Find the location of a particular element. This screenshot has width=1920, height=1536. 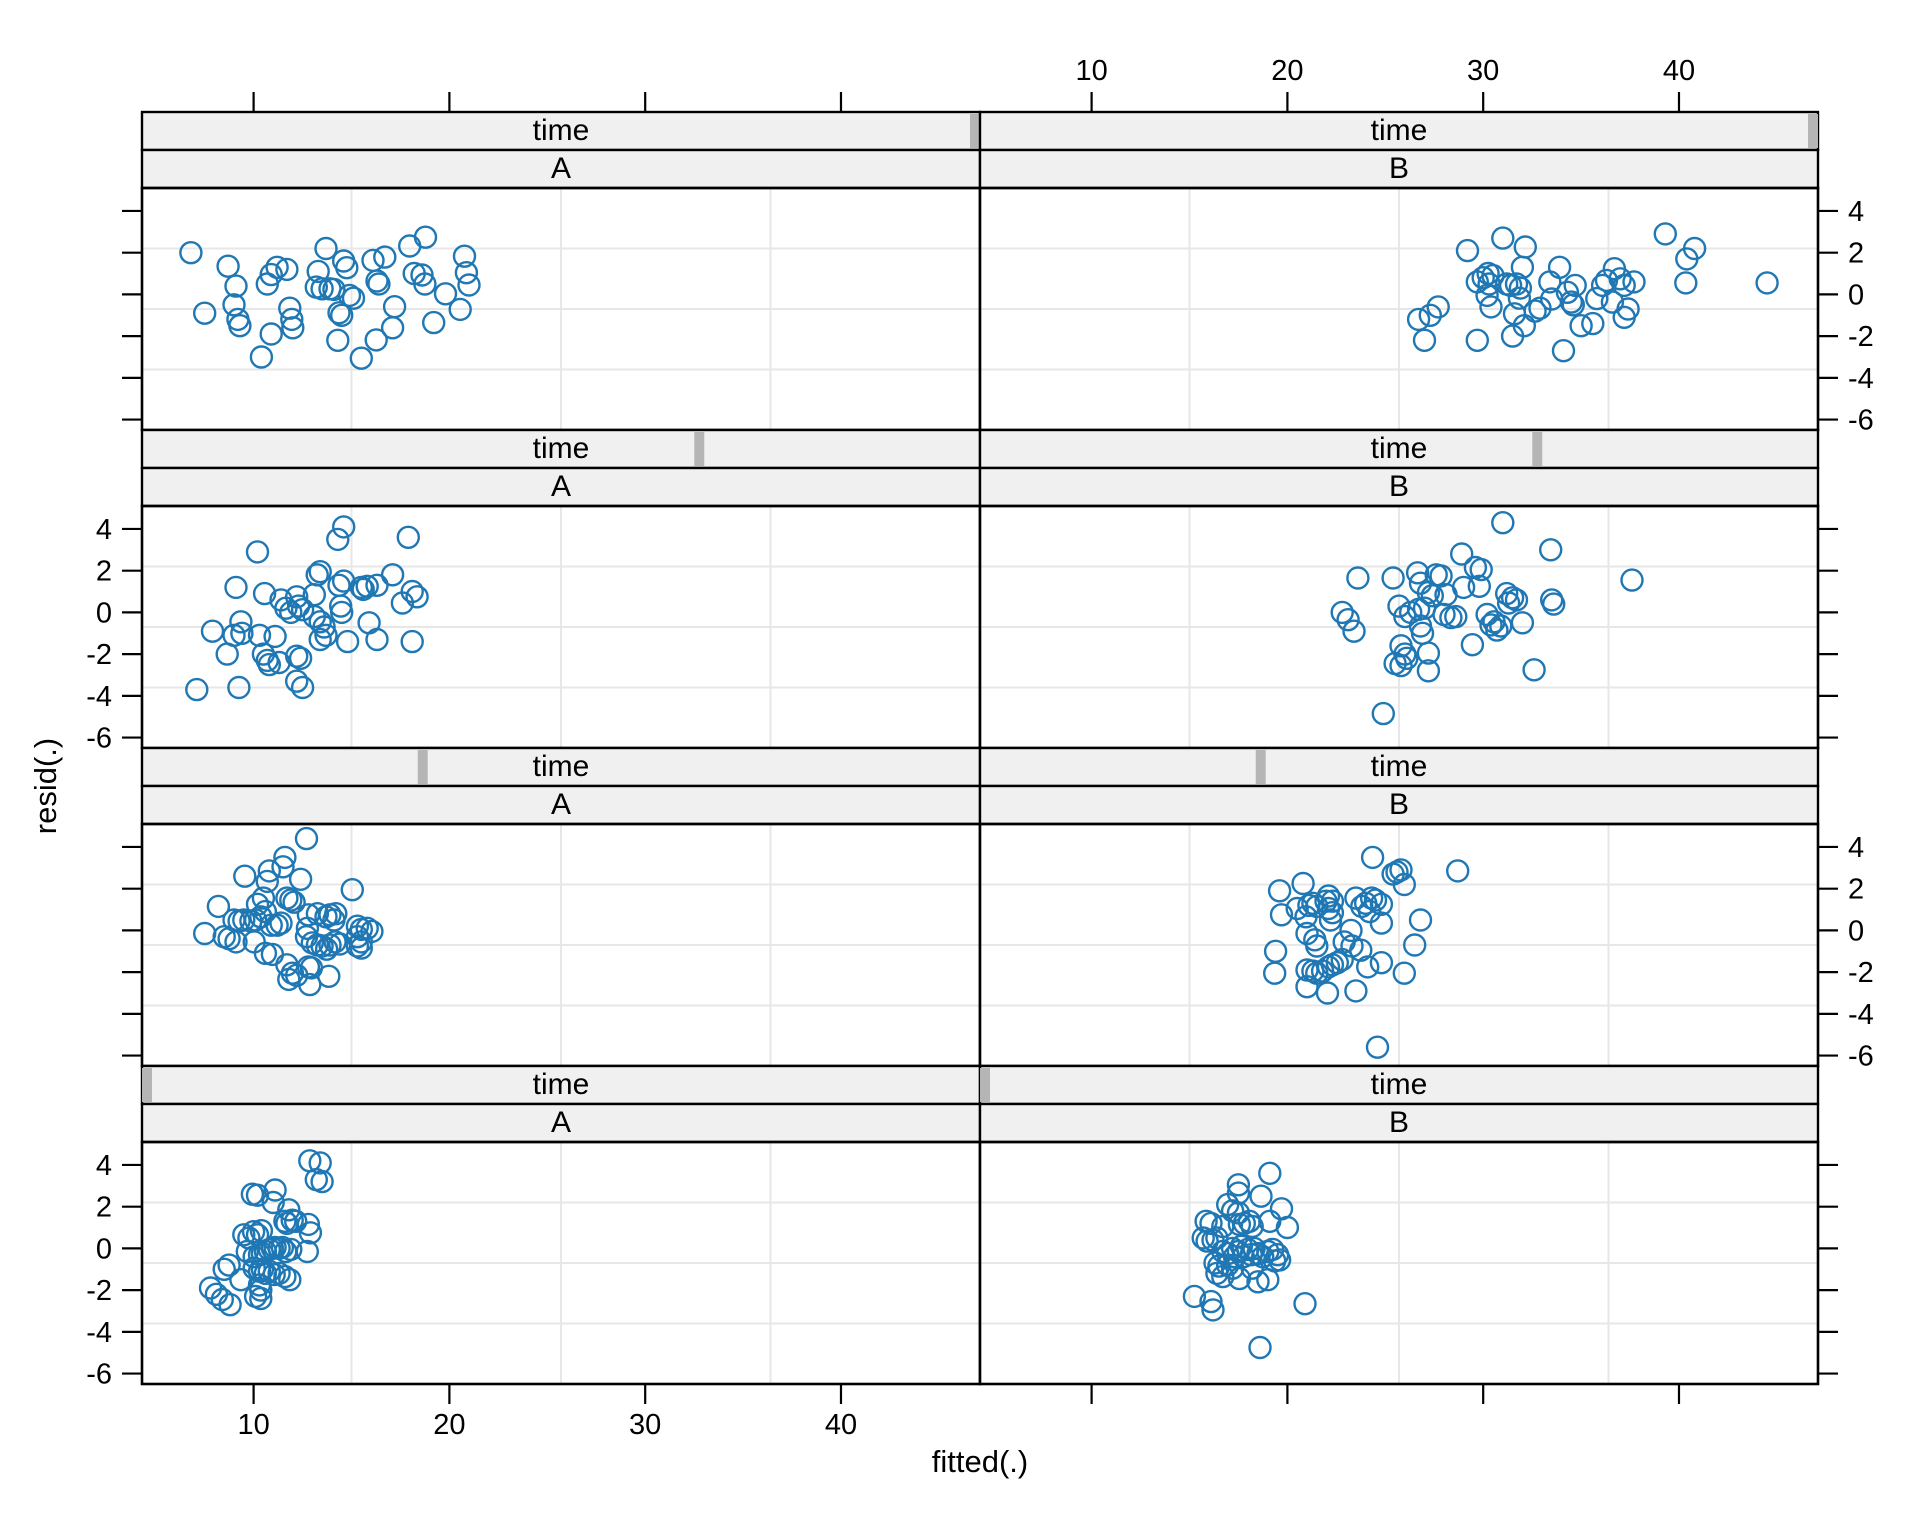

y-tick-label-left: 0 is located at coordinates (104, 613).